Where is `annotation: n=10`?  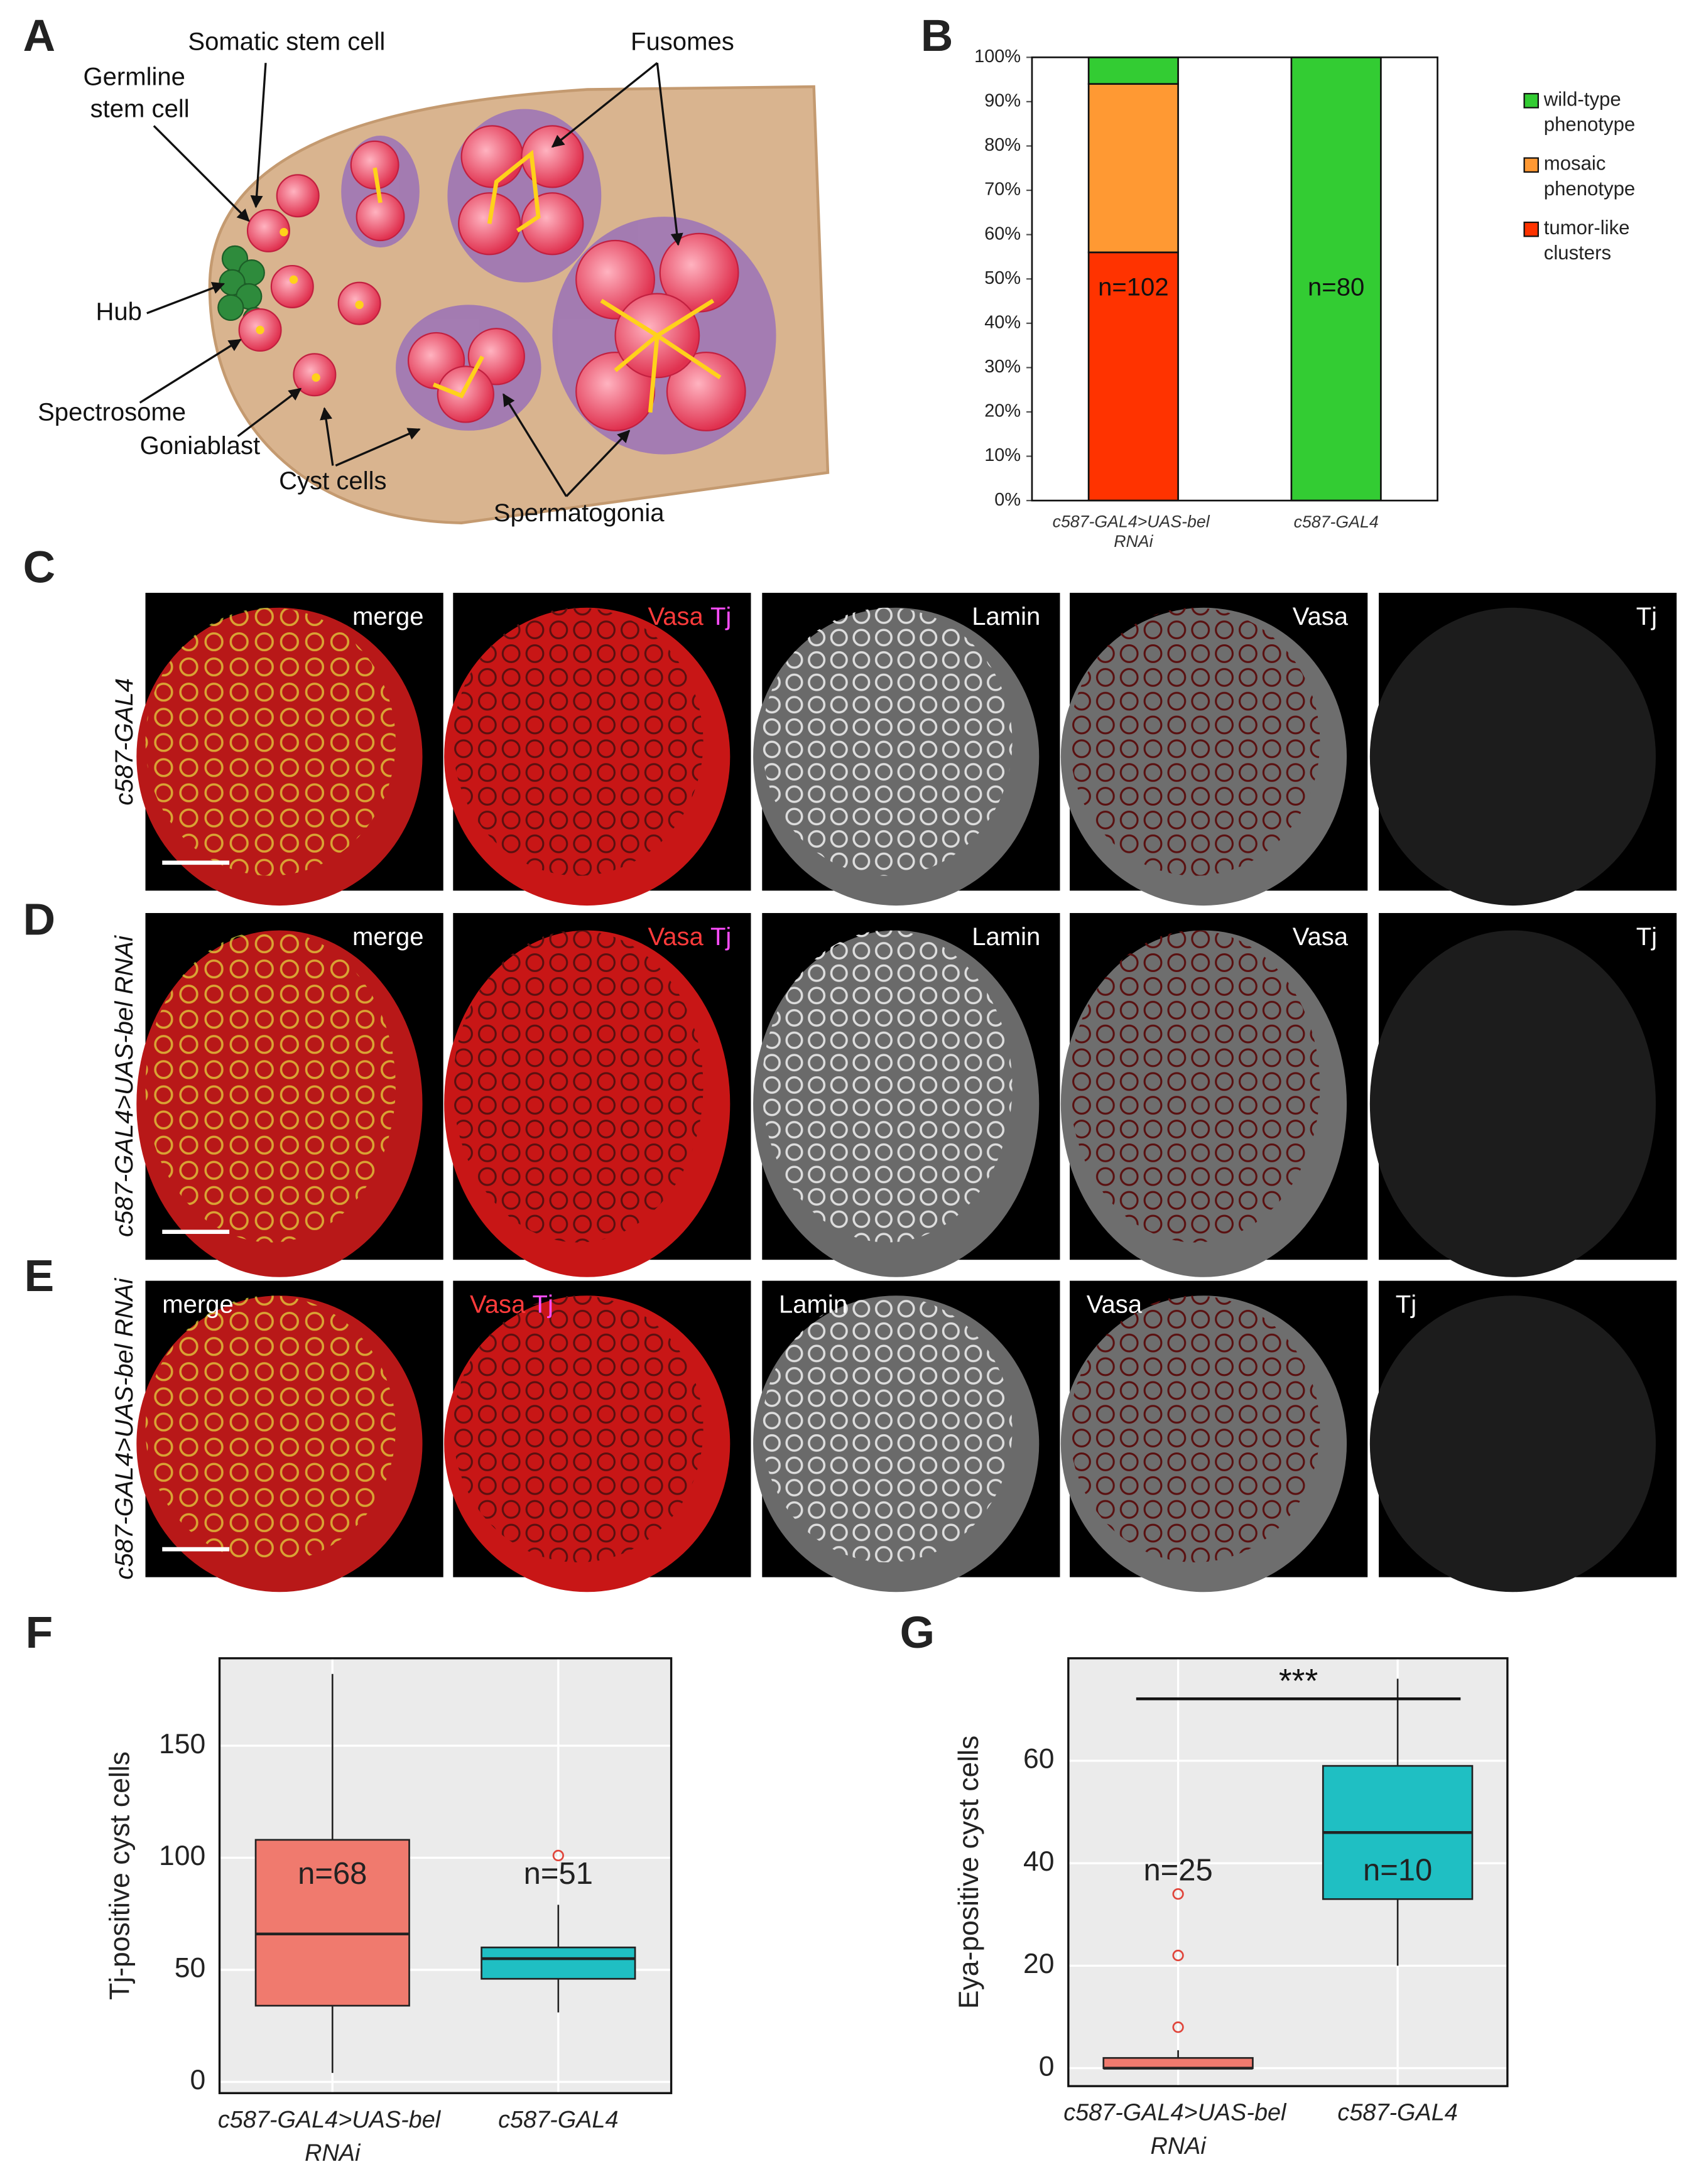
annotation: n=10 is located at coordinates (1398, 1870).